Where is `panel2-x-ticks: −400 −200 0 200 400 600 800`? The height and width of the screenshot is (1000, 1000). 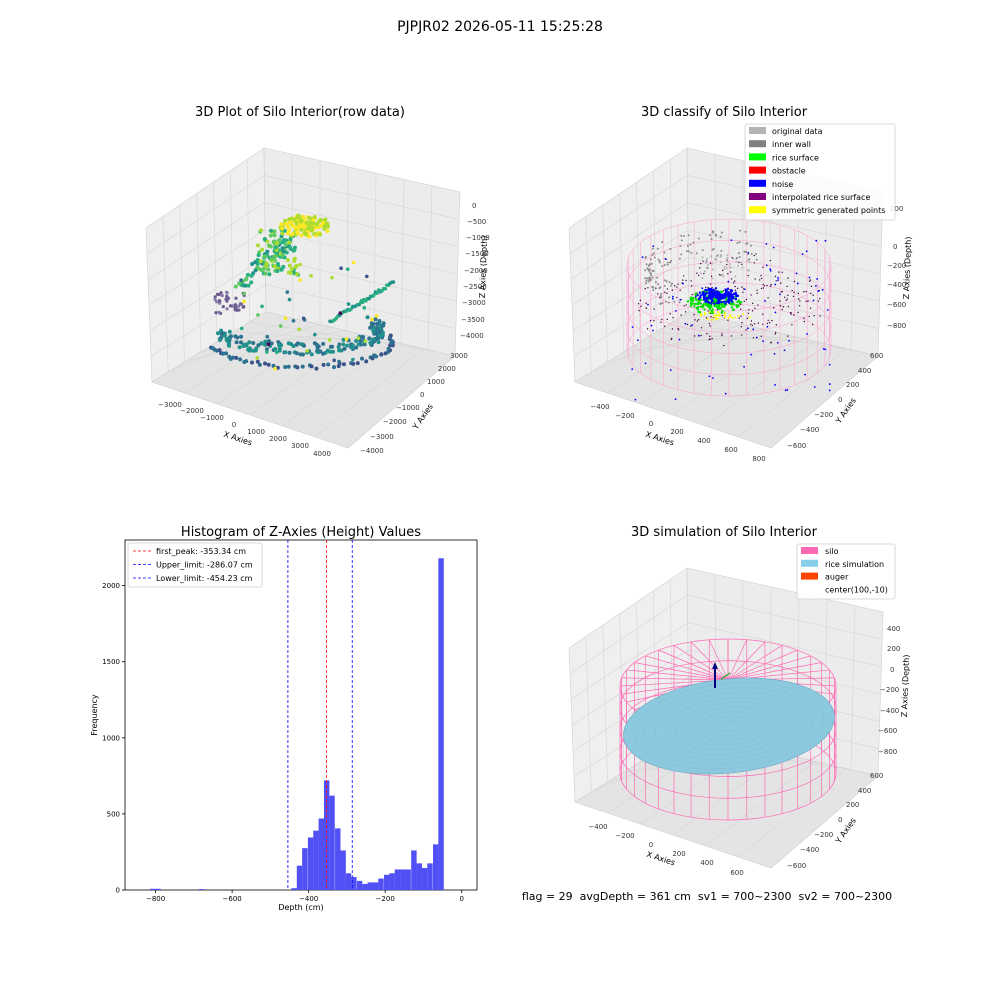 panel2-x-ticks: −400 −200 0 200 400 600 800 is located at coordinates (677, 433).